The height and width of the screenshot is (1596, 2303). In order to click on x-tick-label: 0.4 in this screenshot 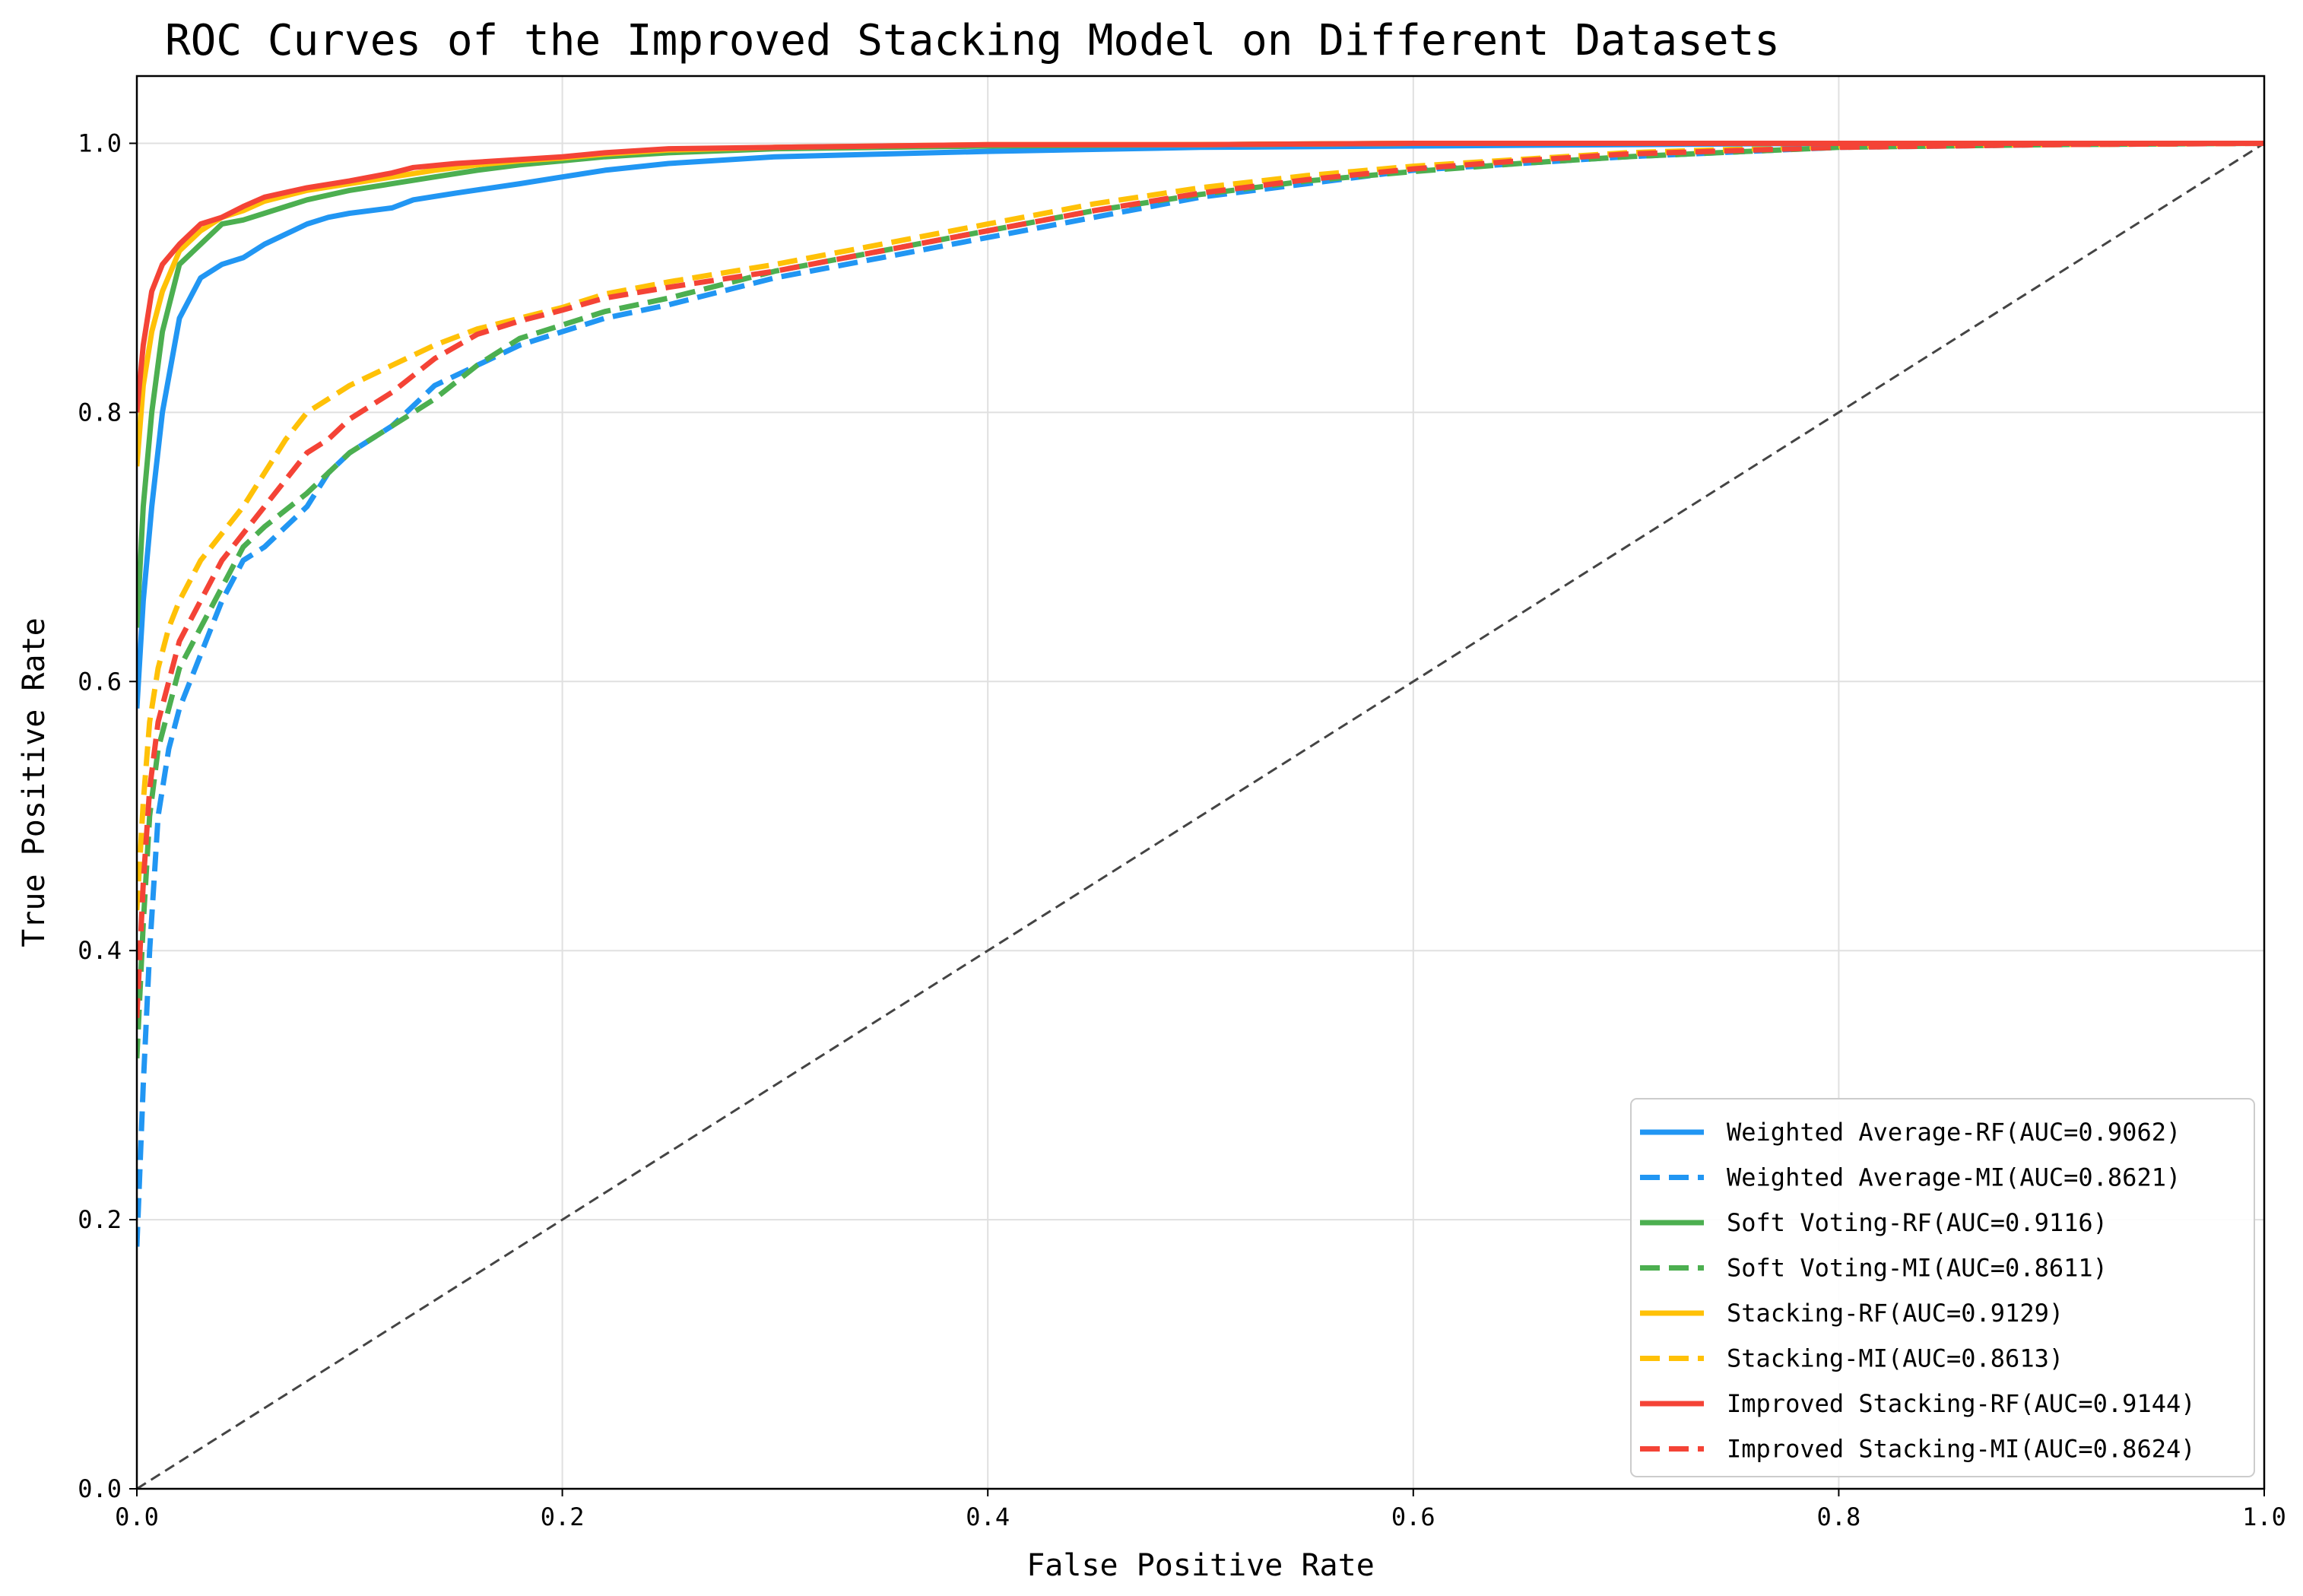, I will do `click(988, 1517)`.